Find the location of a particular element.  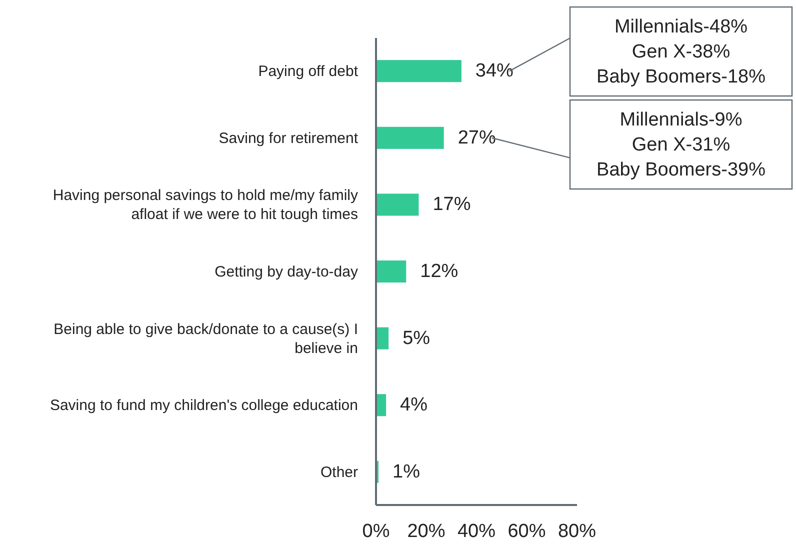

data-label: 17% is located at coordinates (451, 205).